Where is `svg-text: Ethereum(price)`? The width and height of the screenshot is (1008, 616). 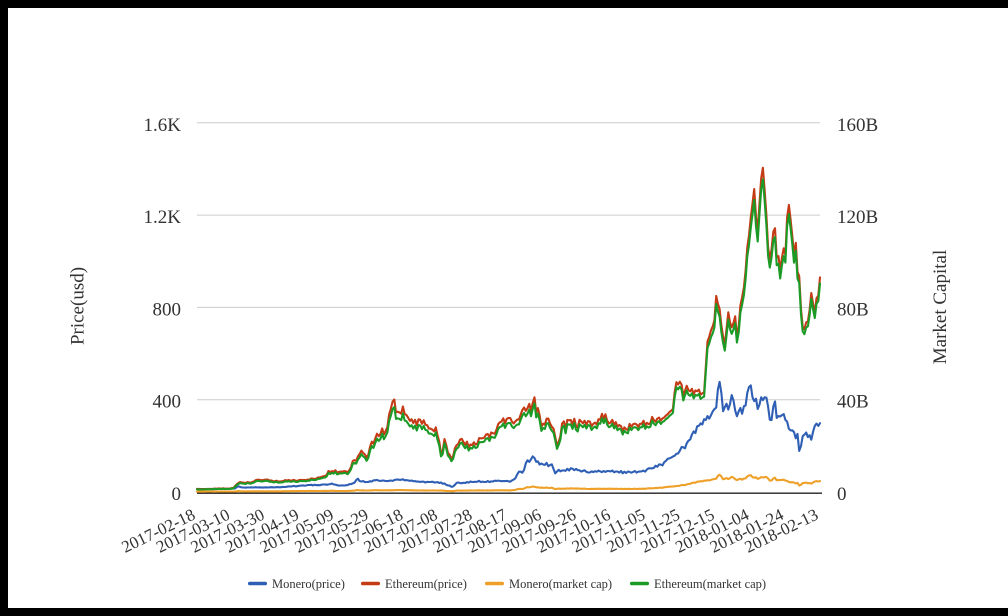
svg-text: Ethereum(price) is located at coordinates (426, 584).